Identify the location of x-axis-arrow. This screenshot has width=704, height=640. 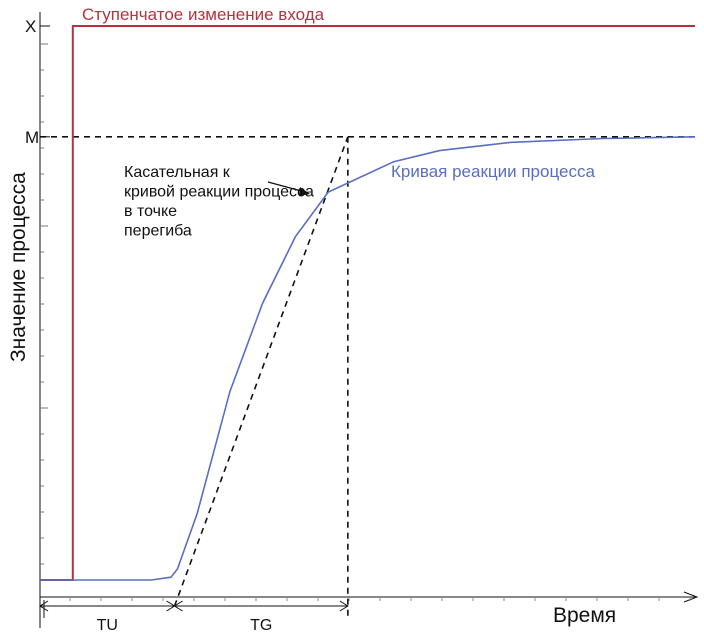
(691, 597).